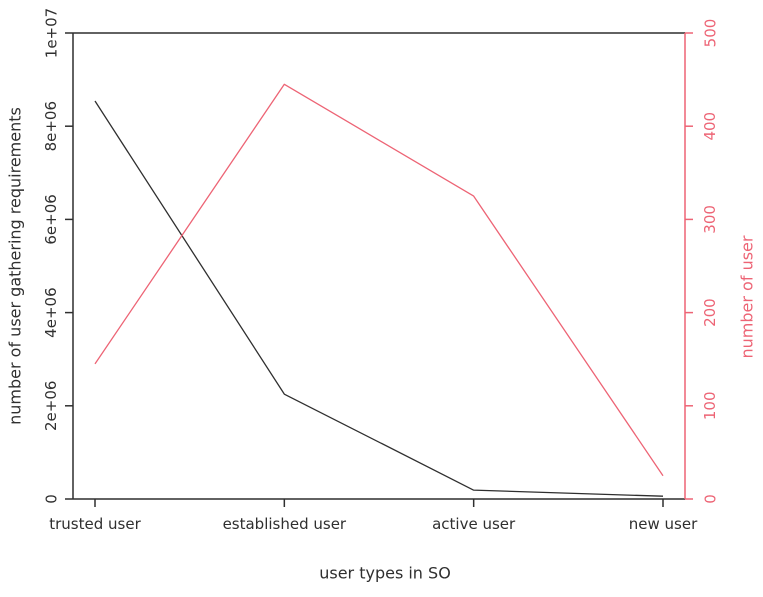 The height and width of the screenshot is (597, 763). What do you see at coordinates (710, 405) in the screenshot?
I see `right-axis-tick-label: 100` at bounding box center [710, 405].